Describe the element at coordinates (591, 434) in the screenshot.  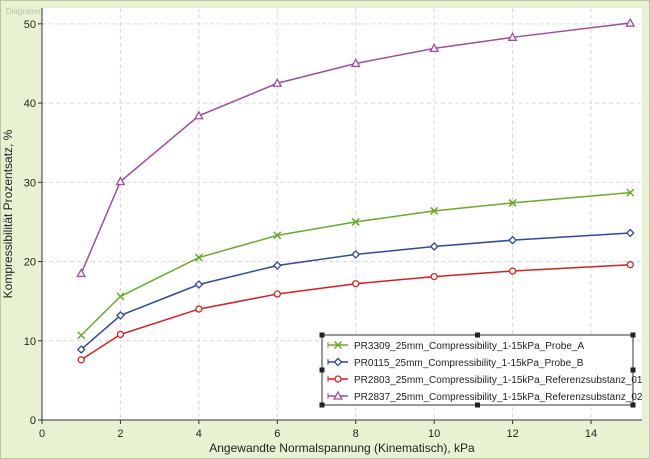
I see `x-tick-label: 14` at that location.